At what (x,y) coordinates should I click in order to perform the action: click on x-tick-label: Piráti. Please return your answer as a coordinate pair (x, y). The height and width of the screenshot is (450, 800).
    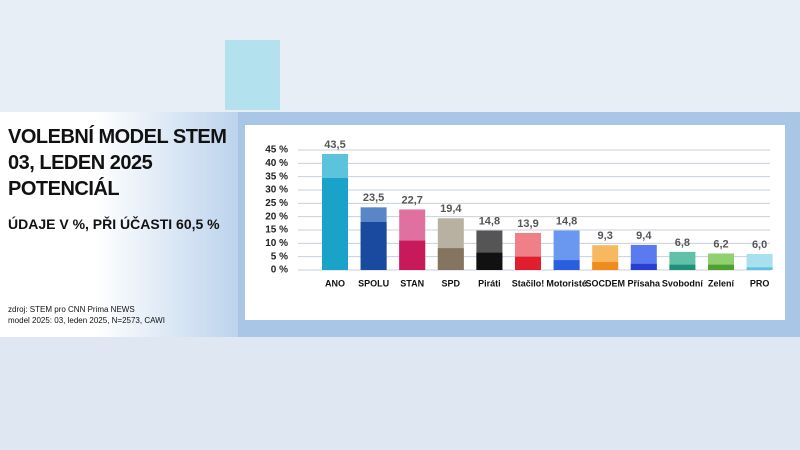
    Looking at the image, I should click on (489, 283).